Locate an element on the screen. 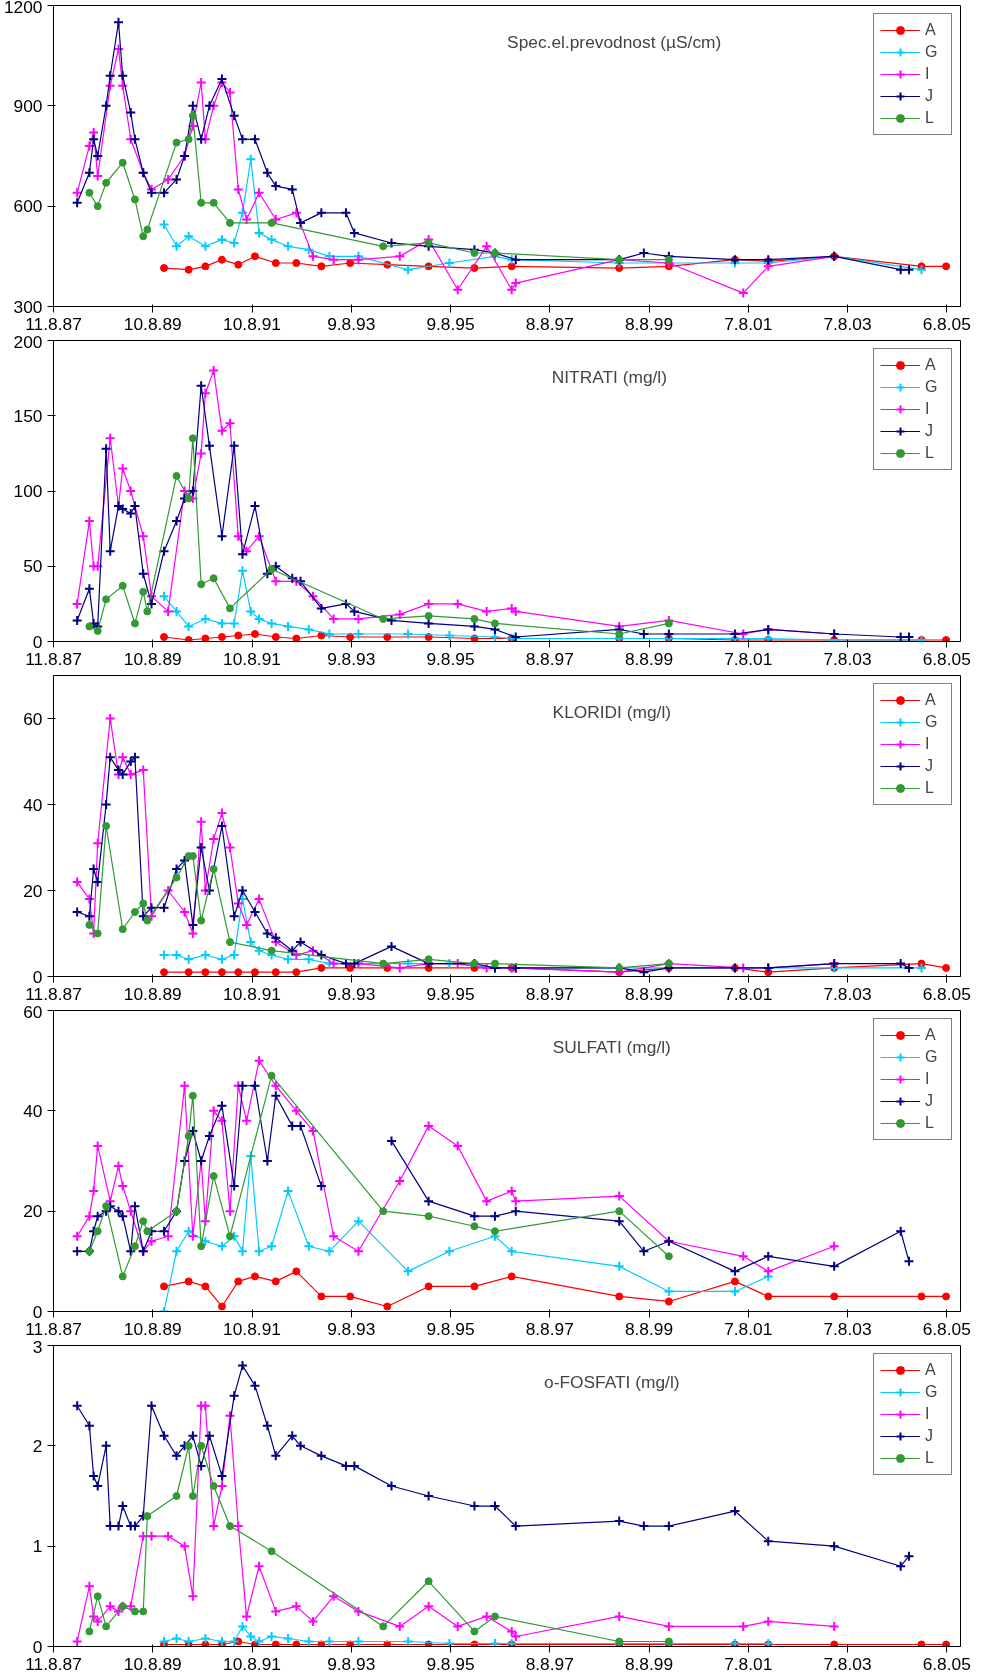  y-tick-label: 100 is located at coordinates (28, 491).